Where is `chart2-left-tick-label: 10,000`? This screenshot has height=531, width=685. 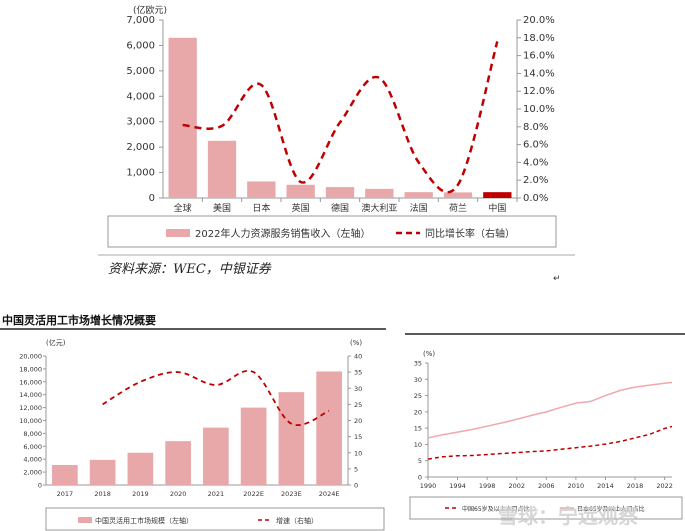
chart2-left-tick-label: 10,000 is located at coordinates (30, 421).